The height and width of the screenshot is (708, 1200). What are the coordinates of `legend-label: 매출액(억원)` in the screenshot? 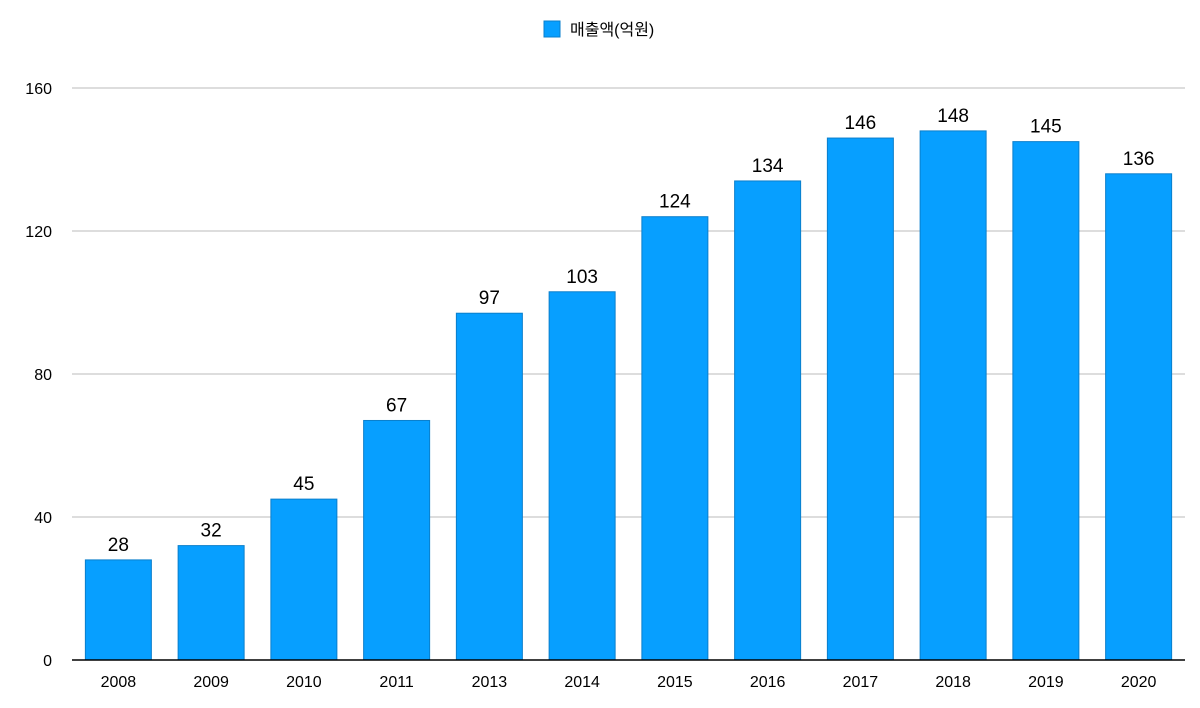 It's located at (612, 30).